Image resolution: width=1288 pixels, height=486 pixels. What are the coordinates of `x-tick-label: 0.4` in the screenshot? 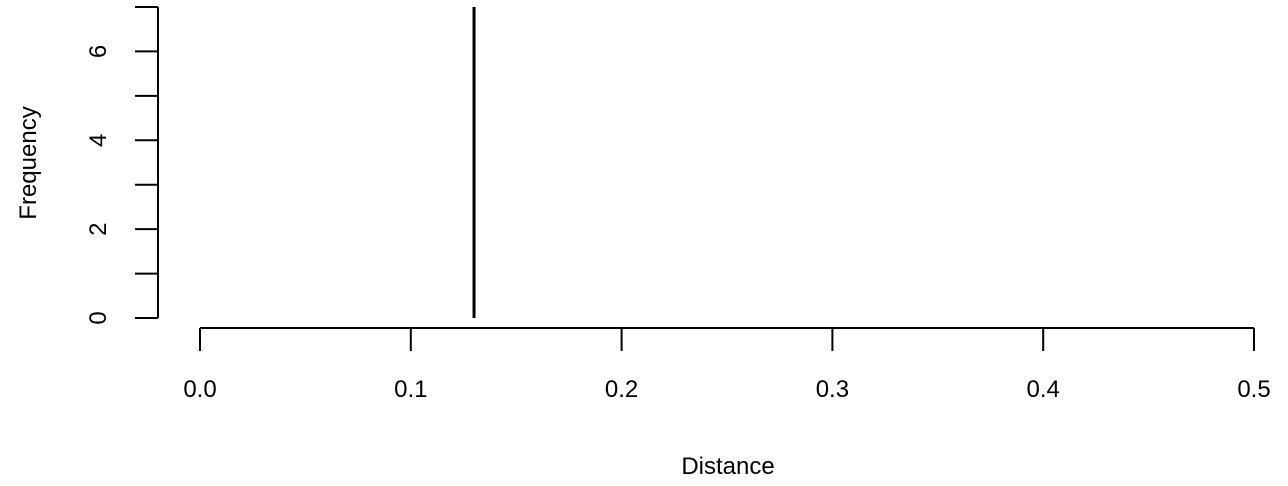 It's located at (1043, 389).